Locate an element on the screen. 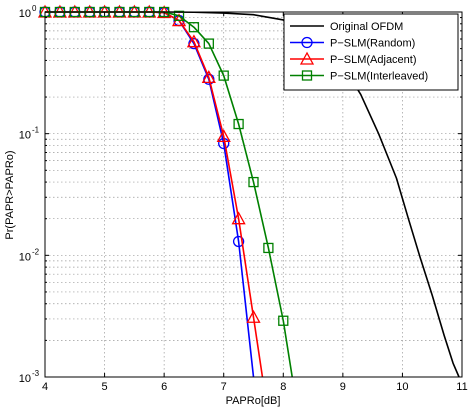 Image resolution: width=474 pixels, height=409 pixels. y-tick-exponent: -1 is located at coordinates (36, 130).